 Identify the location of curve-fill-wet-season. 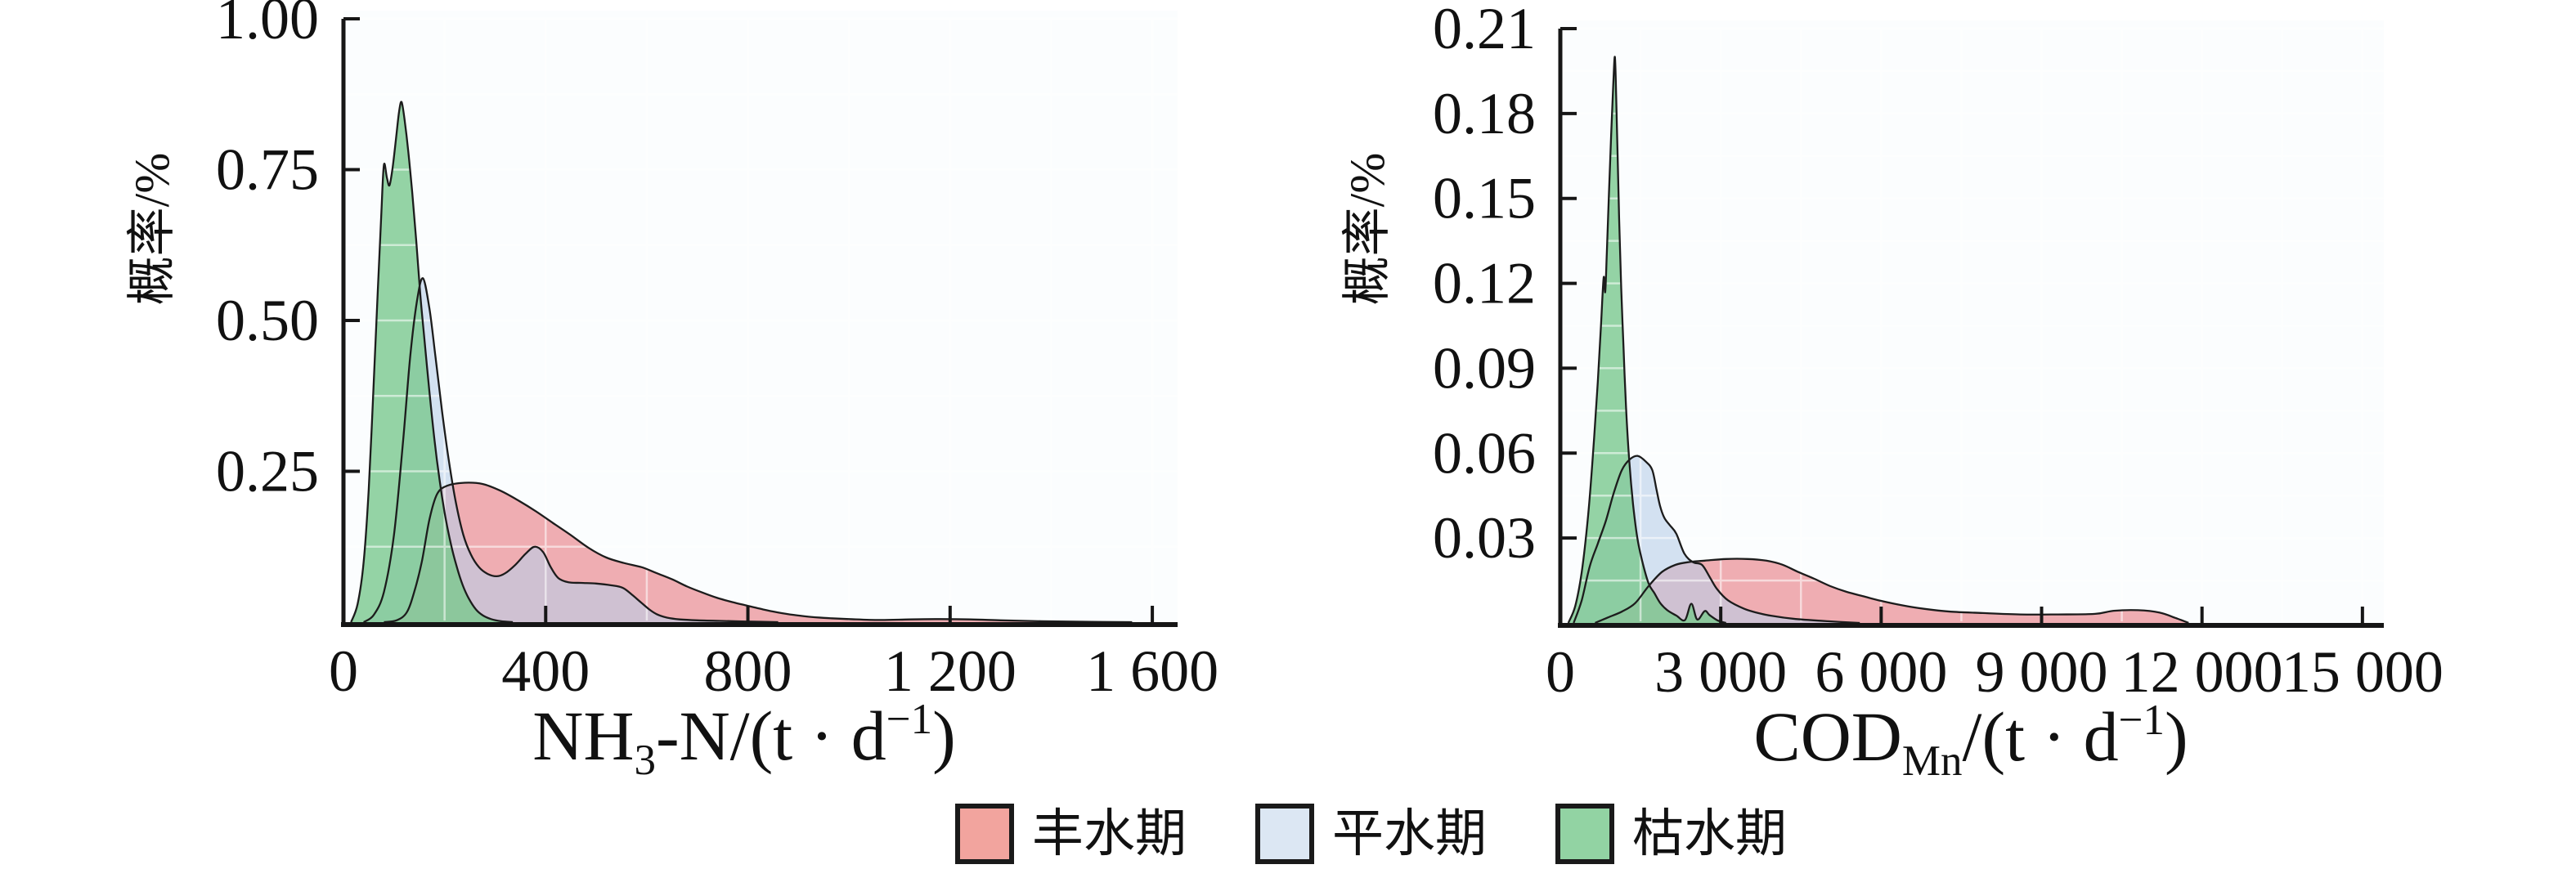
(1892, 590).